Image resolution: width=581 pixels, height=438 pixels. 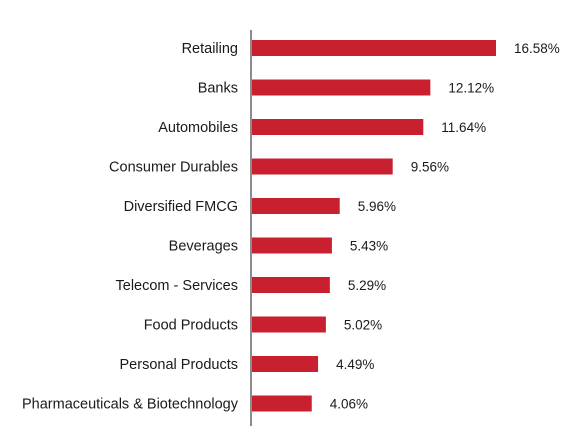 I want to click on value-label: 9.56%, so click(x=430, y=167).